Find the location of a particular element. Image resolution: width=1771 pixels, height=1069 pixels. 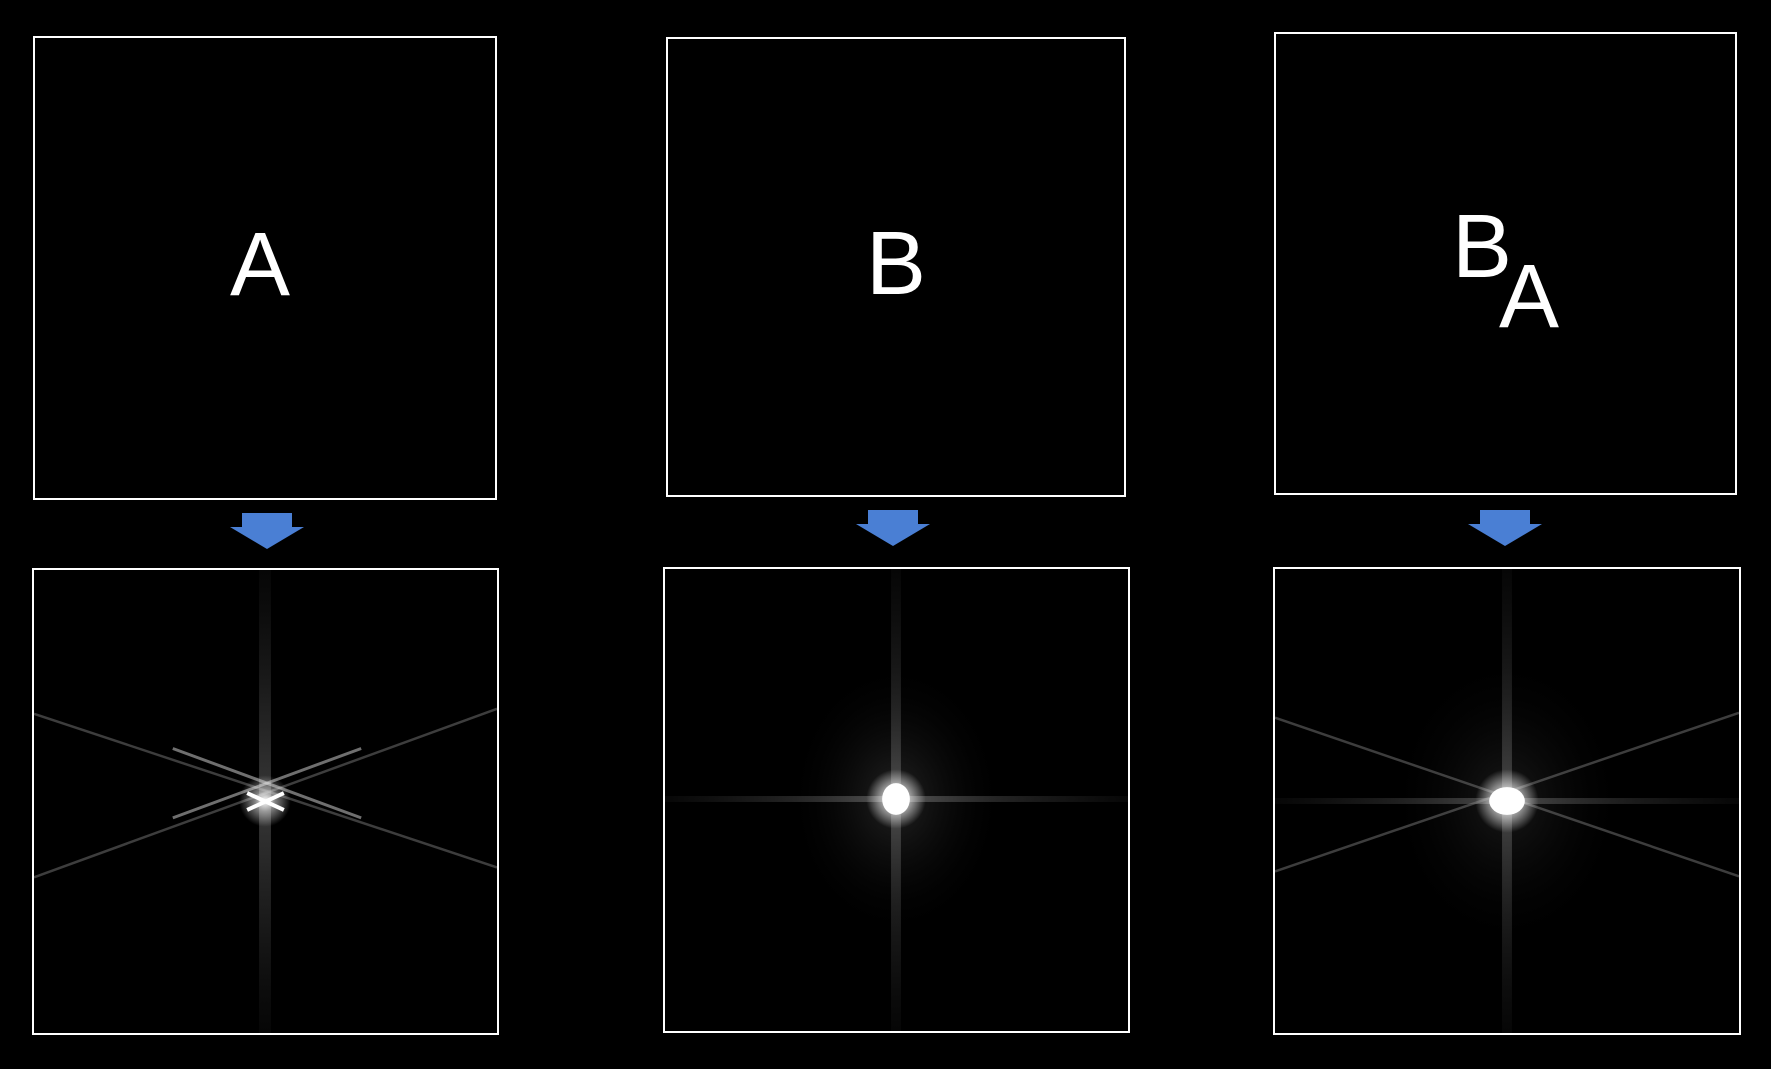

image-panel-a: A is located at coordinates (265, 268).